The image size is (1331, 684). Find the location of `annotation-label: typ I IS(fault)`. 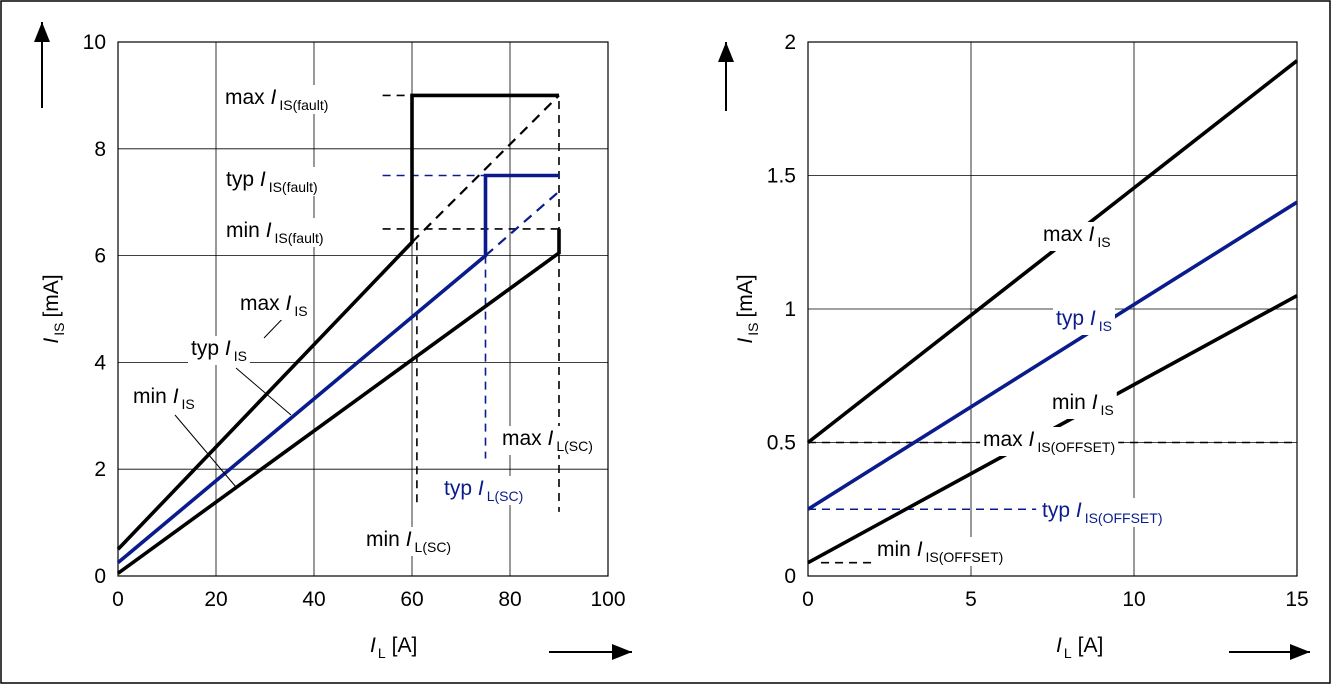

annotation-label: typ I IS(fault) is located at coordinates (272, 181).